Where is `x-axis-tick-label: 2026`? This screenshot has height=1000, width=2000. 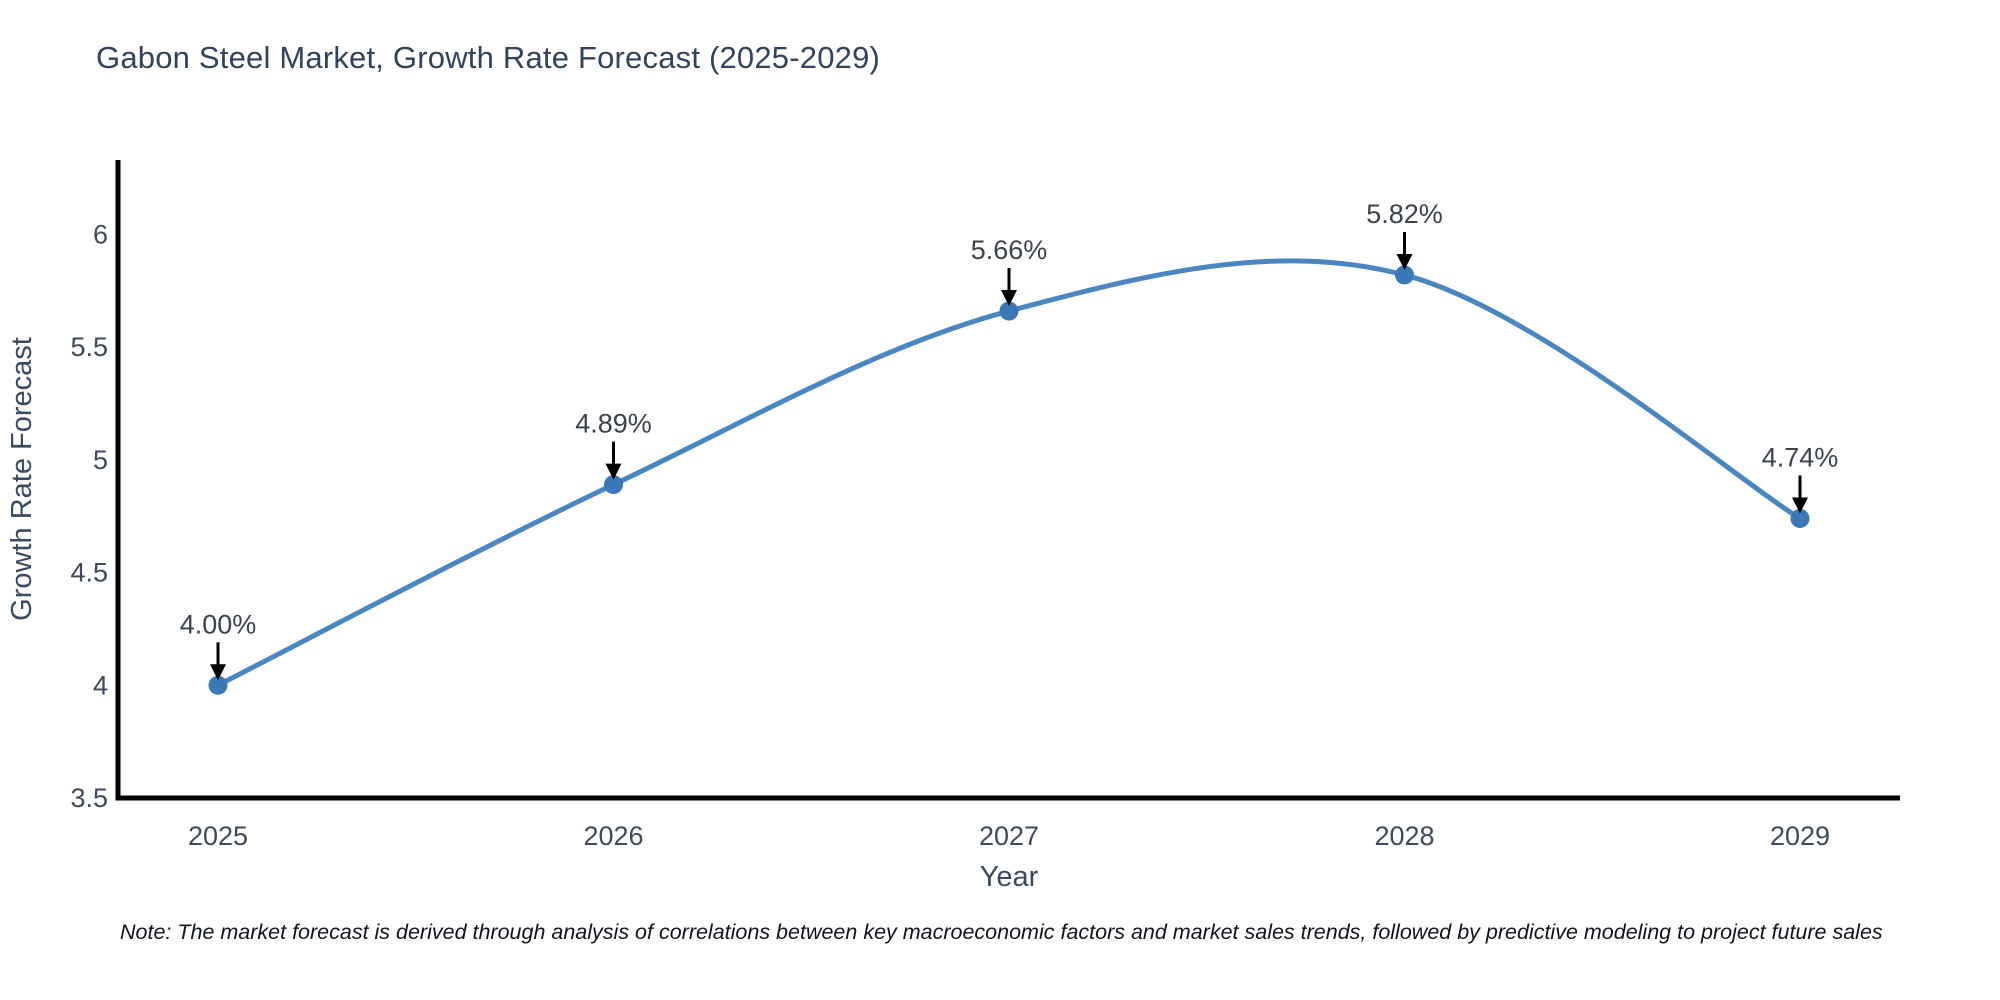 x-axis-tick-label: 2026 is located at coordinates (613, 836).